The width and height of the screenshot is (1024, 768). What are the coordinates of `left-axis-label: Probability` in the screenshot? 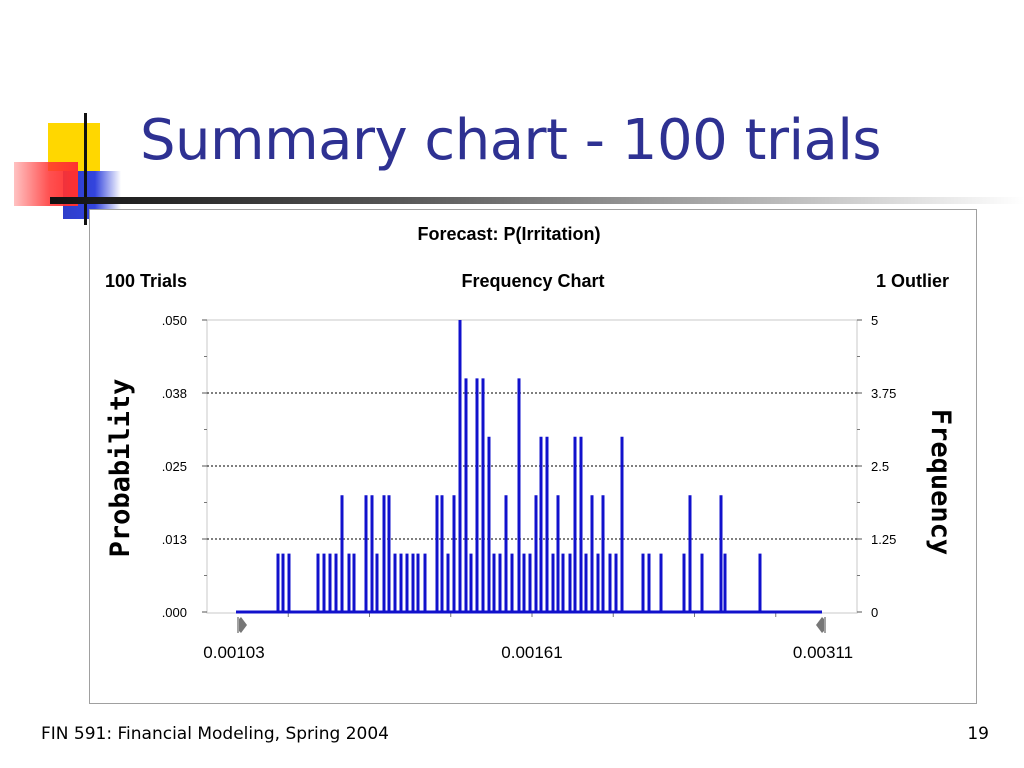 It's located at (120, 468).